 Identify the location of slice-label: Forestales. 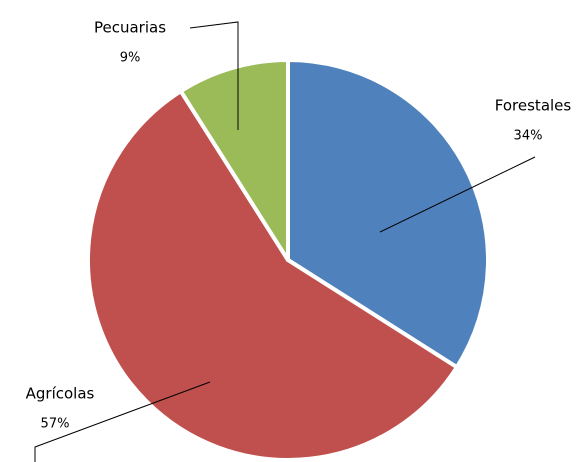
(533, 106).